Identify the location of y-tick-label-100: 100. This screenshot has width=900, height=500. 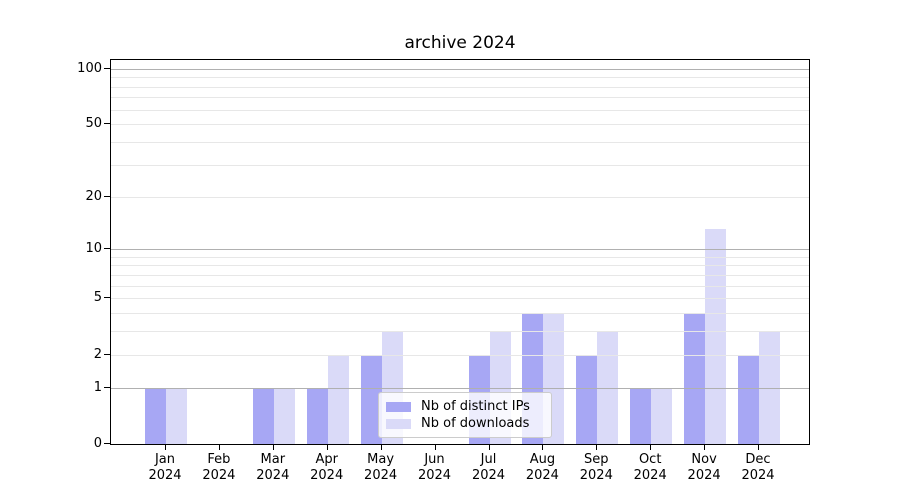
(89, 68).